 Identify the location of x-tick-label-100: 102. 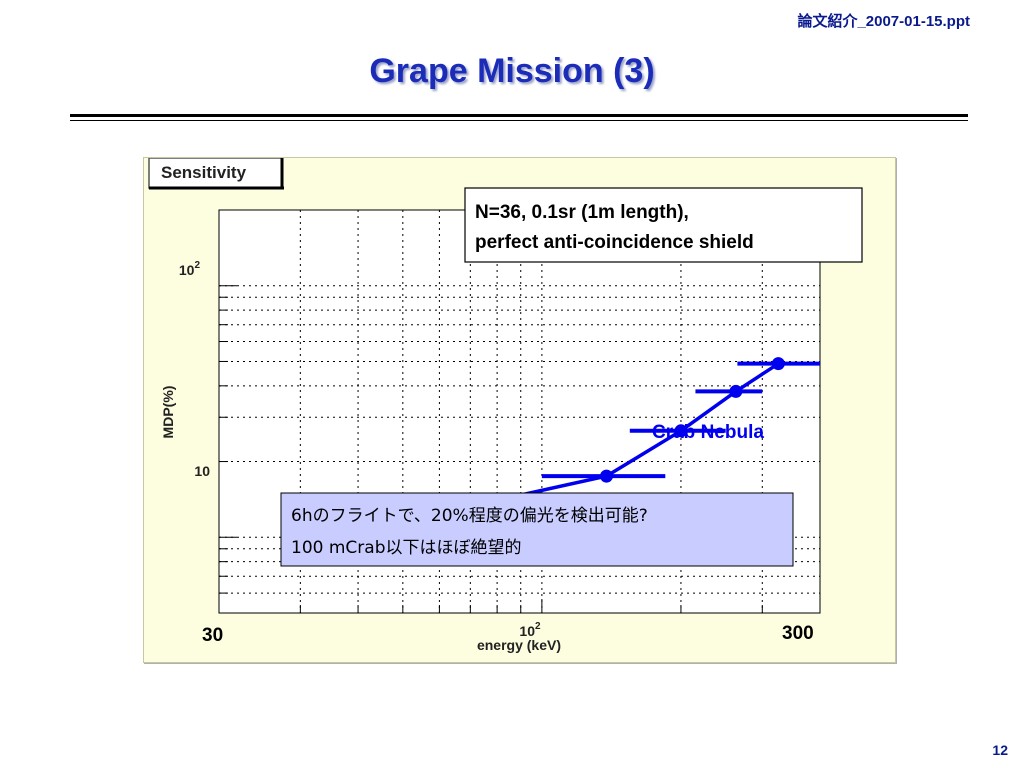
(530, 630).